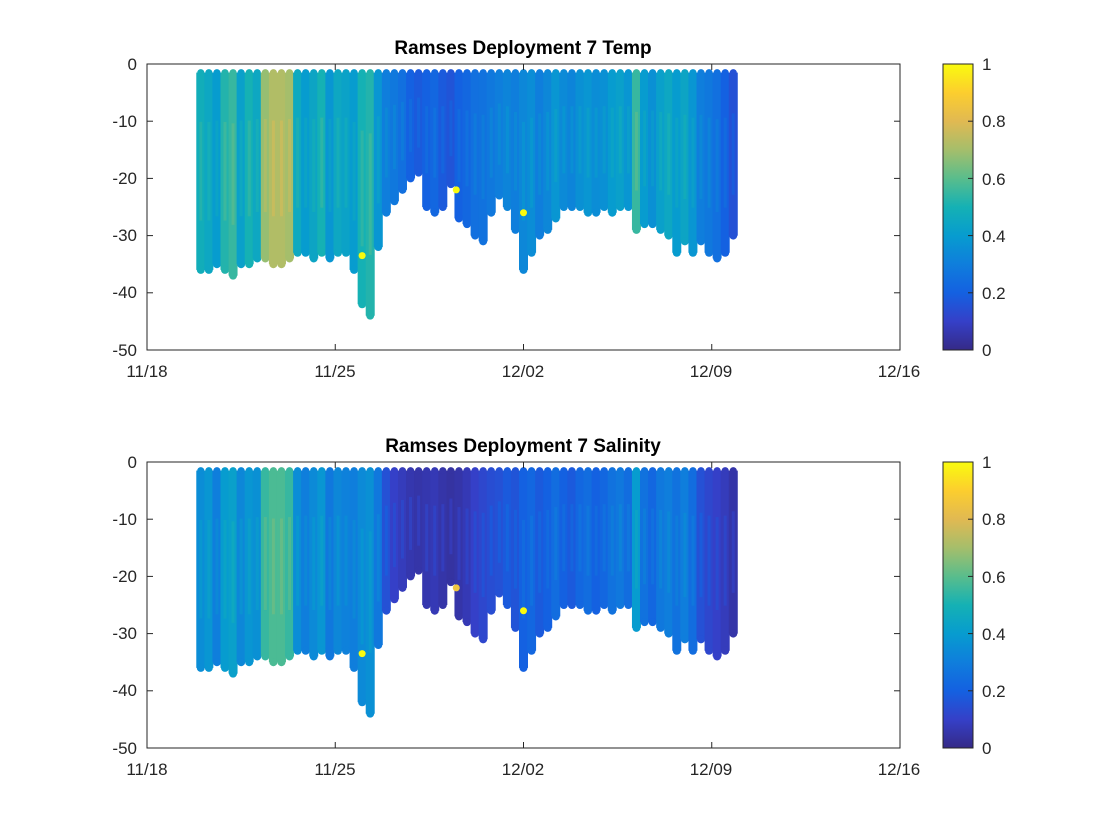 The height and width of the screenshot is (840, 1120). What do you see at coordinates (958, 605) in the screenshot?
I see `salinity-colorbar` at bounding box center [958, 605].